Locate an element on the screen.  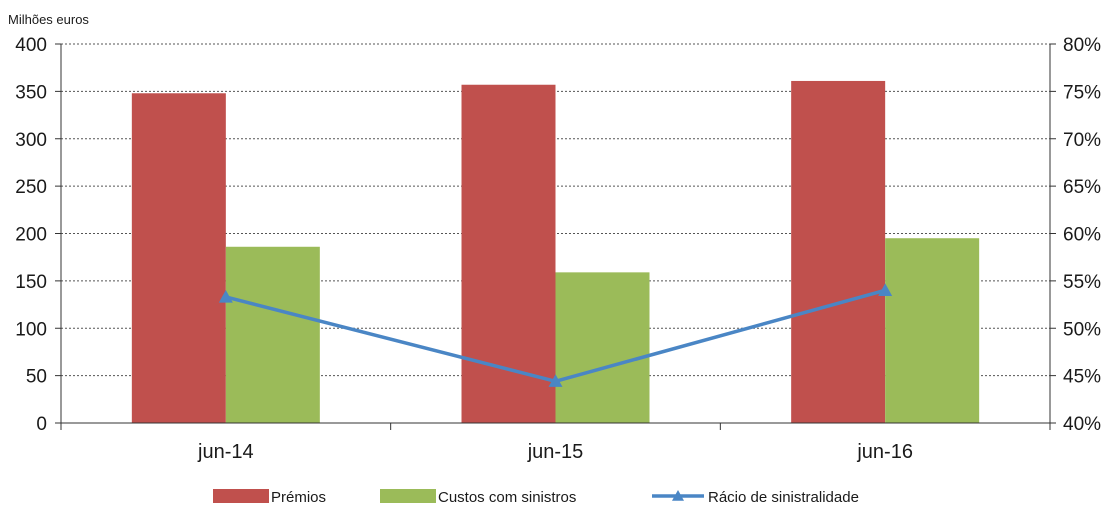
legend-marker is located at coordinates (678, 495).